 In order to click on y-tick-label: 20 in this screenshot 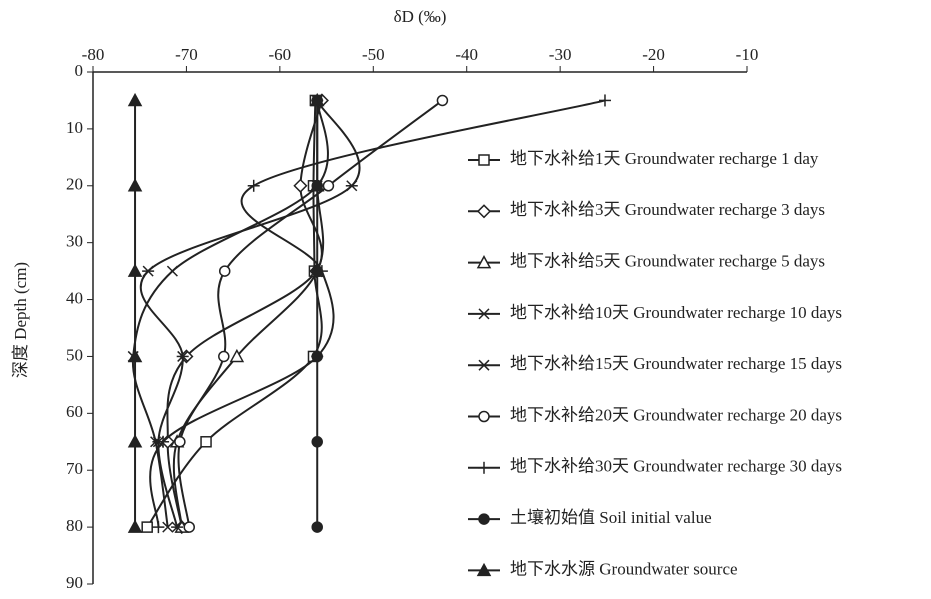, I will do `click(74, 184)`.